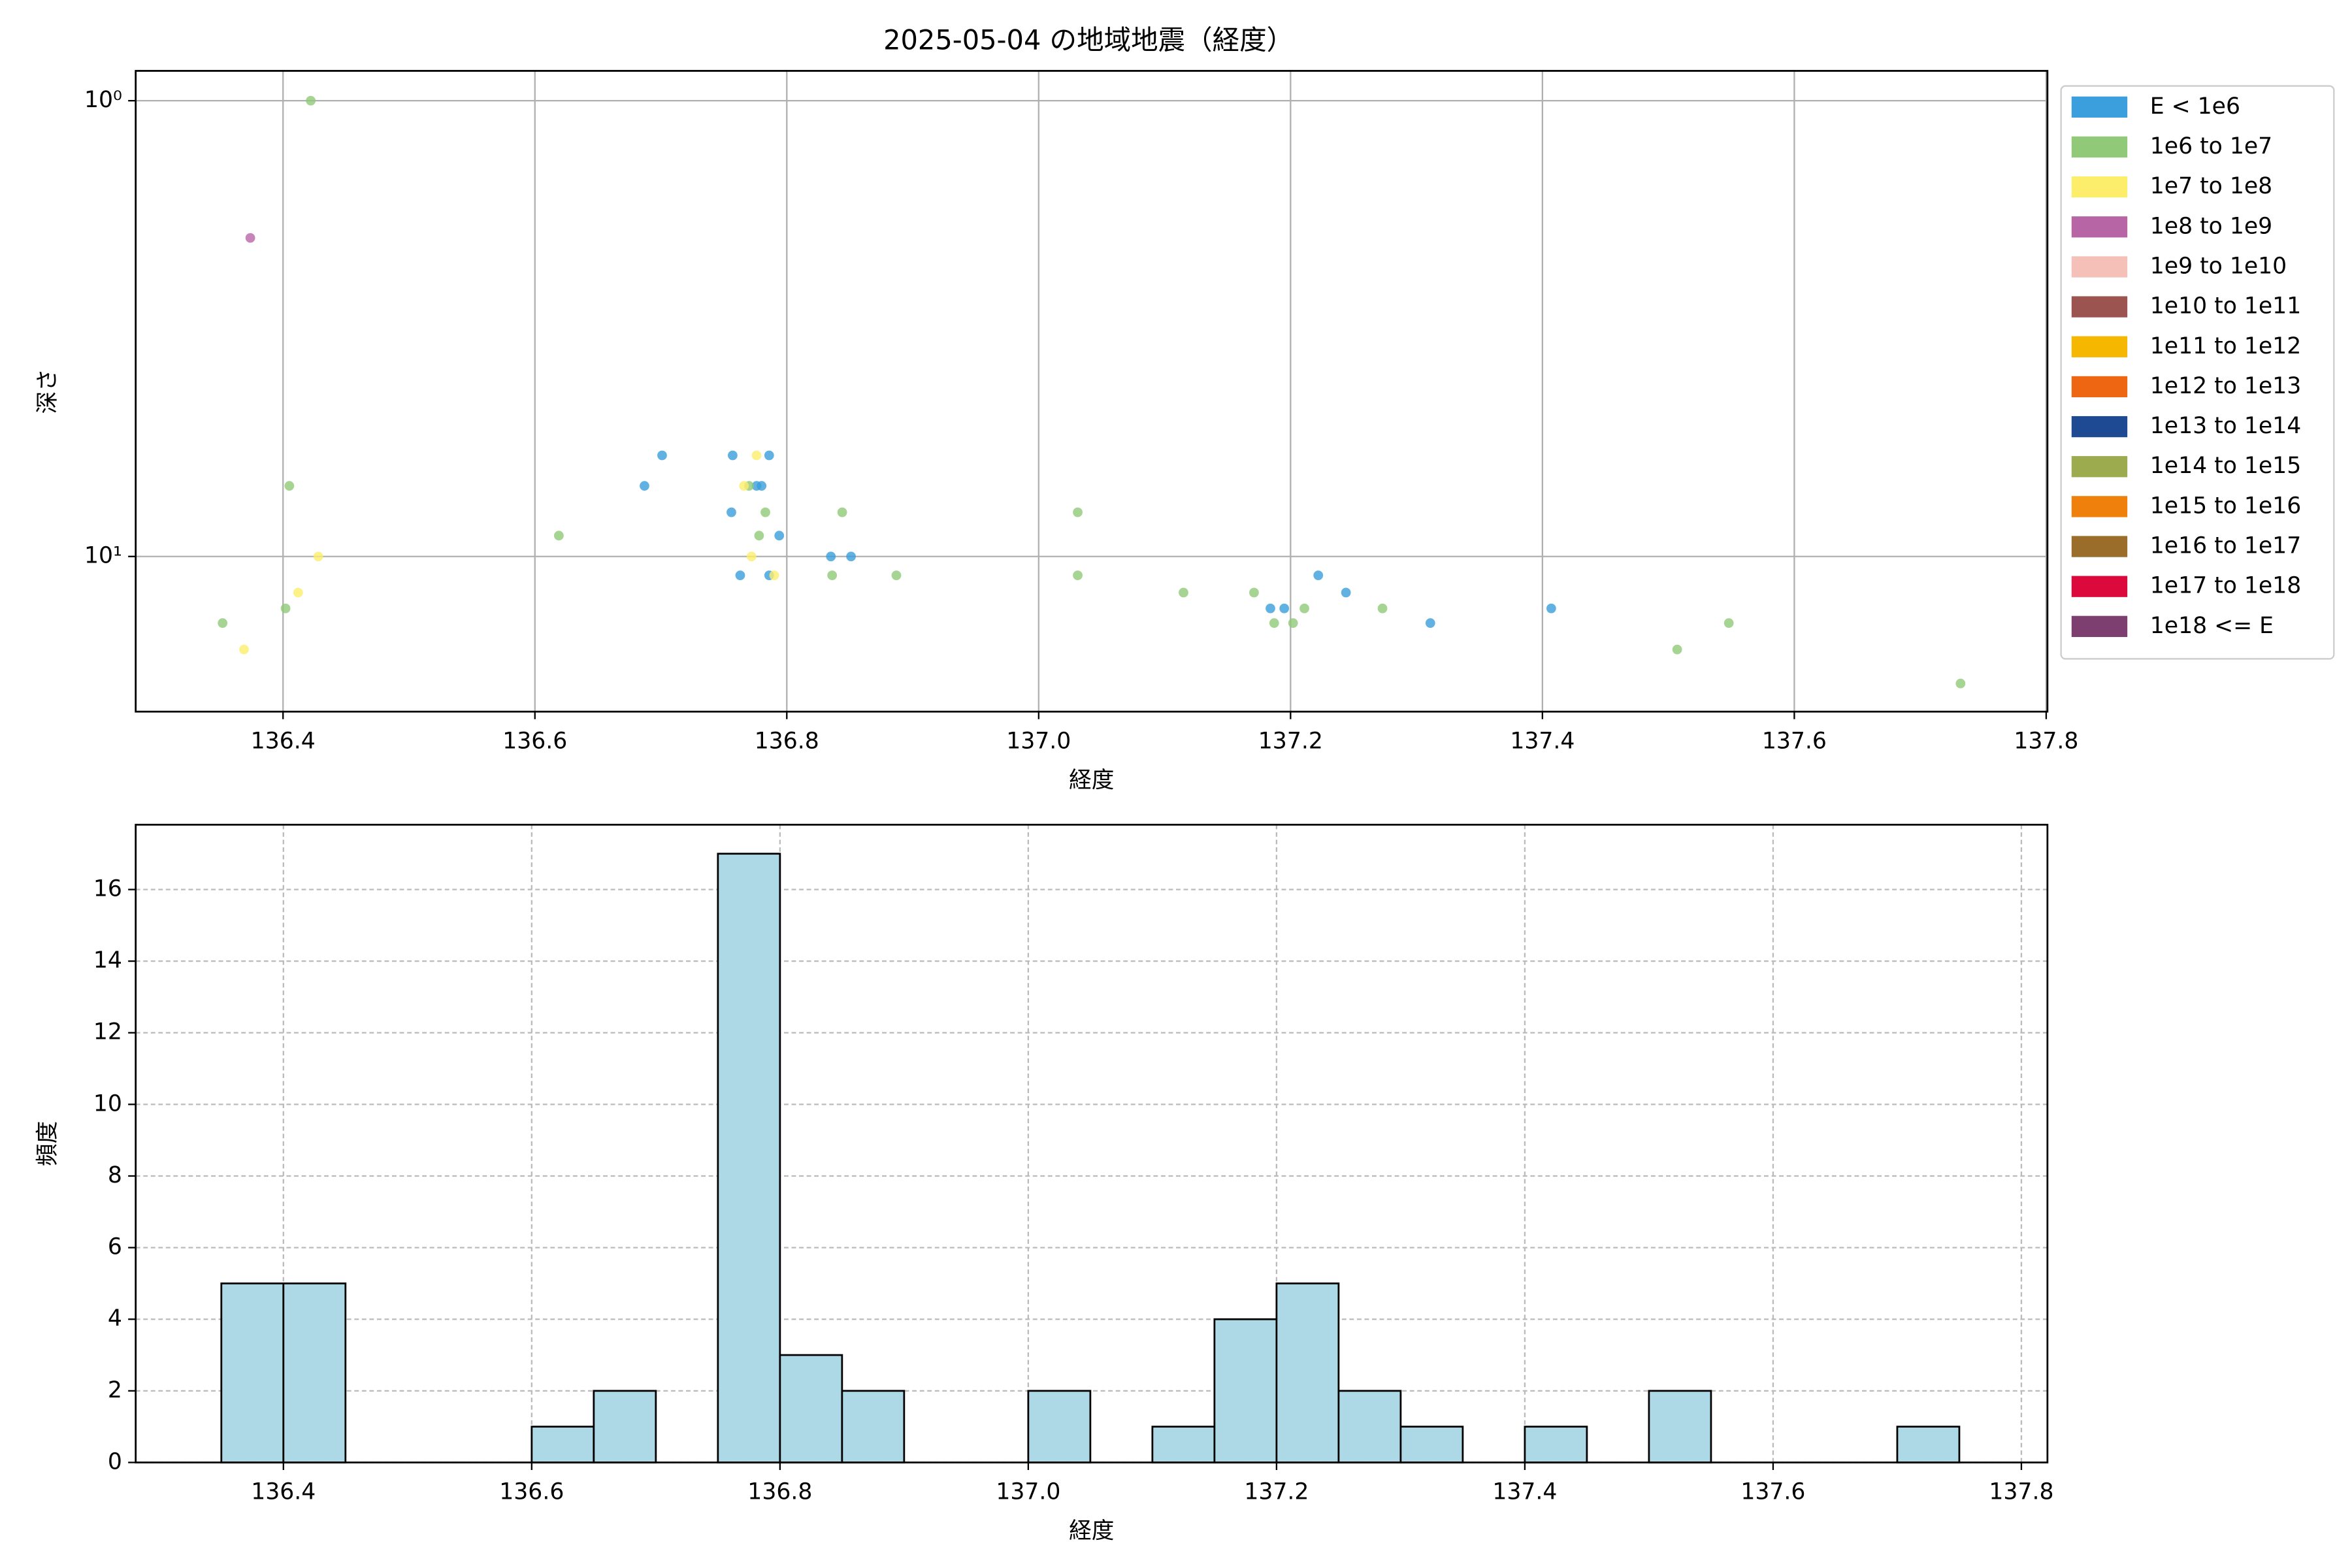 The width and height of the screenshot is (2352, 1568). I want to click on legend-label: E < 1e6, so click(2195, 106).